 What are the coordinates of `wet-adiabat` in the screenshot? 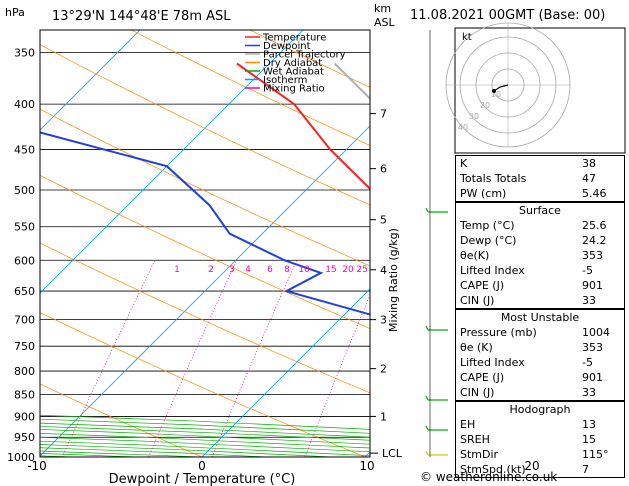 It's located at (3, 243).